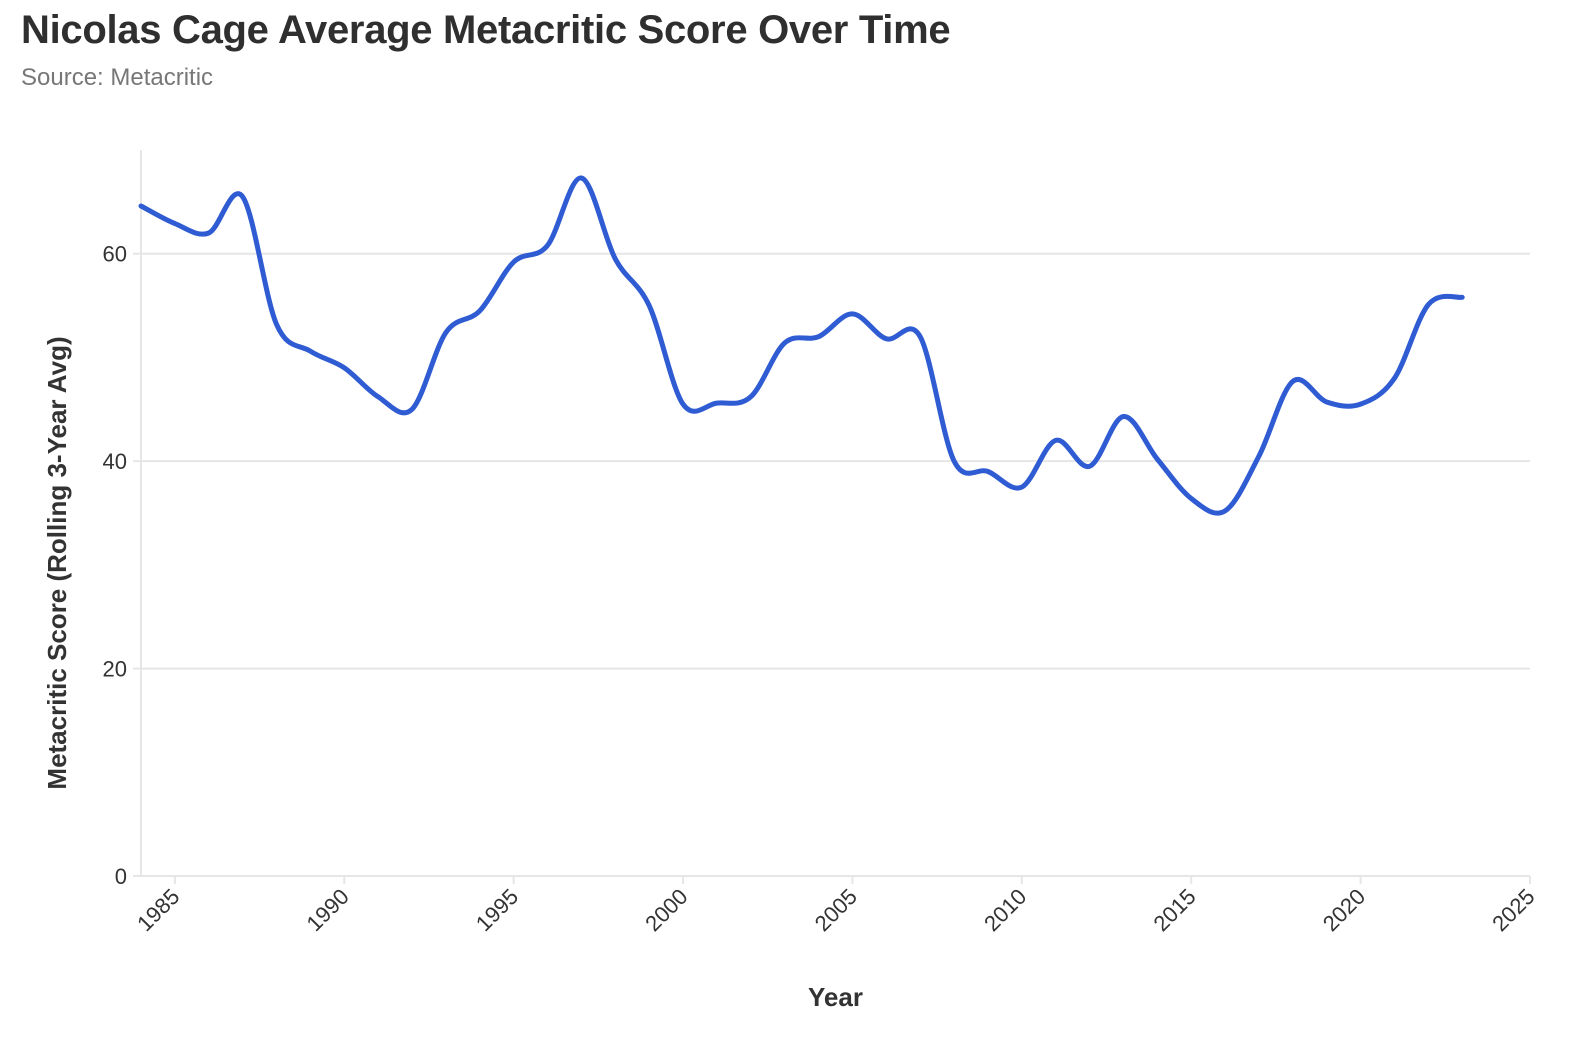  What do you see at coordinates (57, 562) in the screenshot?
I see `y-axis-title: Metacritic Score (Rolling 3-Year Avg)` at bounding box center [57, 562].